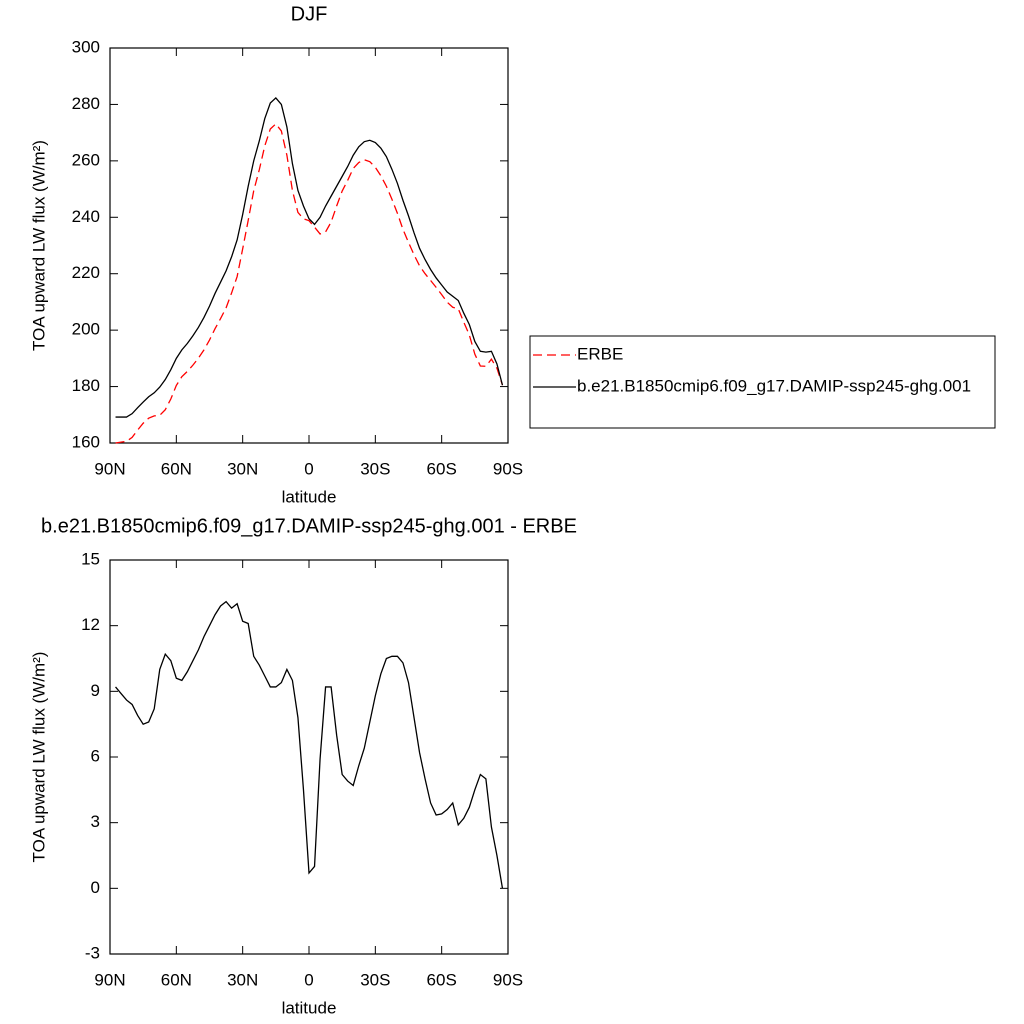 The width and height of the screenshot is (1024, 1024). Describe the element at coordinates (86, 441) in the screenshot. I see `y-tick-label: 160` at that location.